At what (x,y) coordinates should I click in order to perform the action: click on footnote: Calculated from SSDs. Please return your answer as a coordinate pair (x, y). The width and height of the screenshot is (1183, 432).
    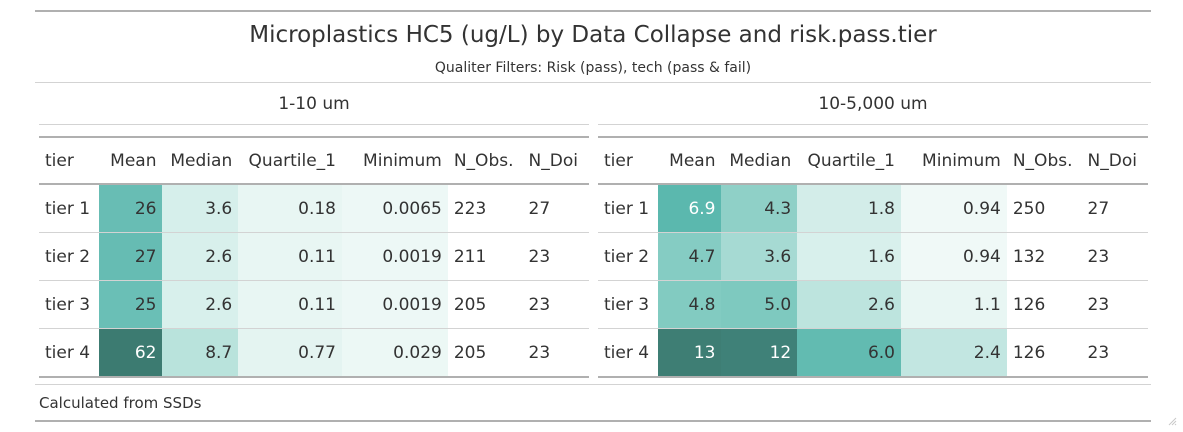
    Looking at the image, I should click on (120, 403).